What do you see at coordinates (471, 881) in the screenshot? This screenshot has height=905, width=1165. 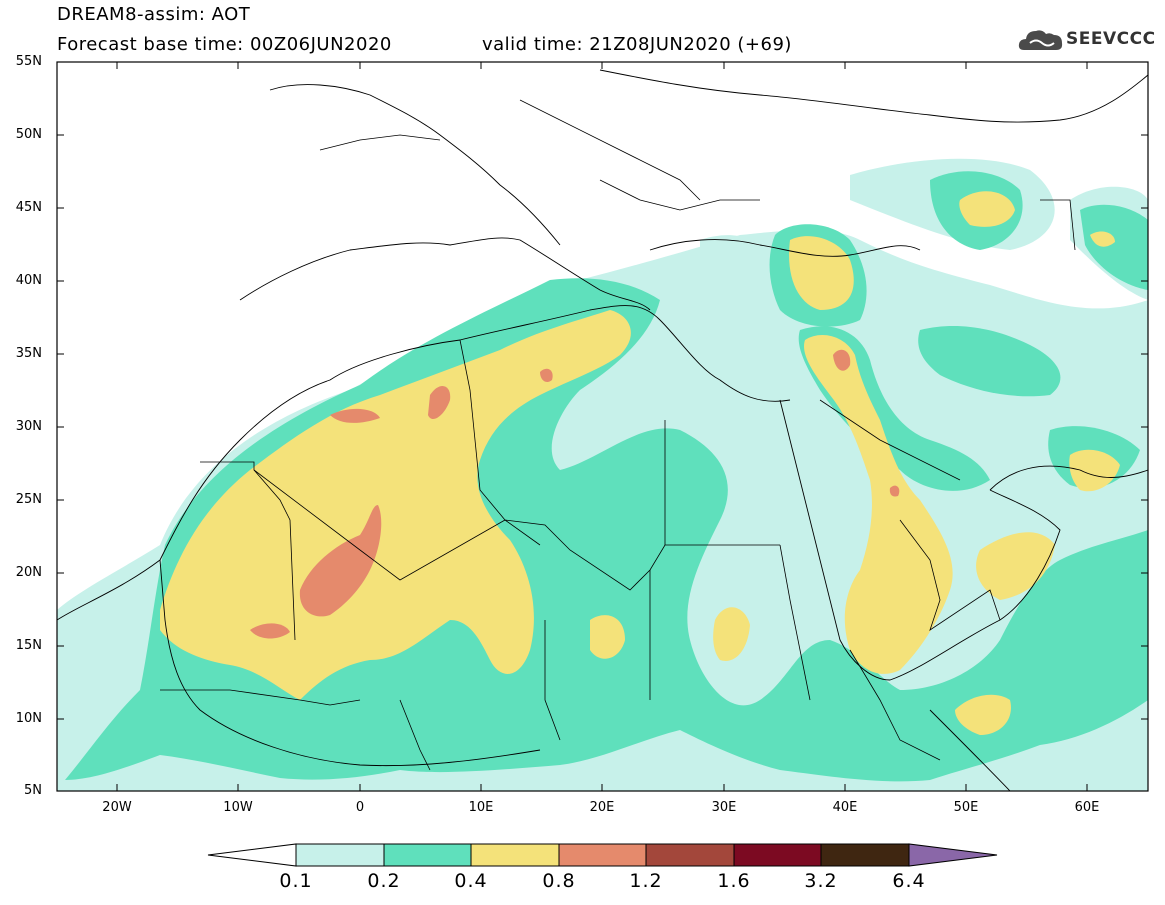 I see `colorbar-label: 0.4` at bounding box center [471, 881].